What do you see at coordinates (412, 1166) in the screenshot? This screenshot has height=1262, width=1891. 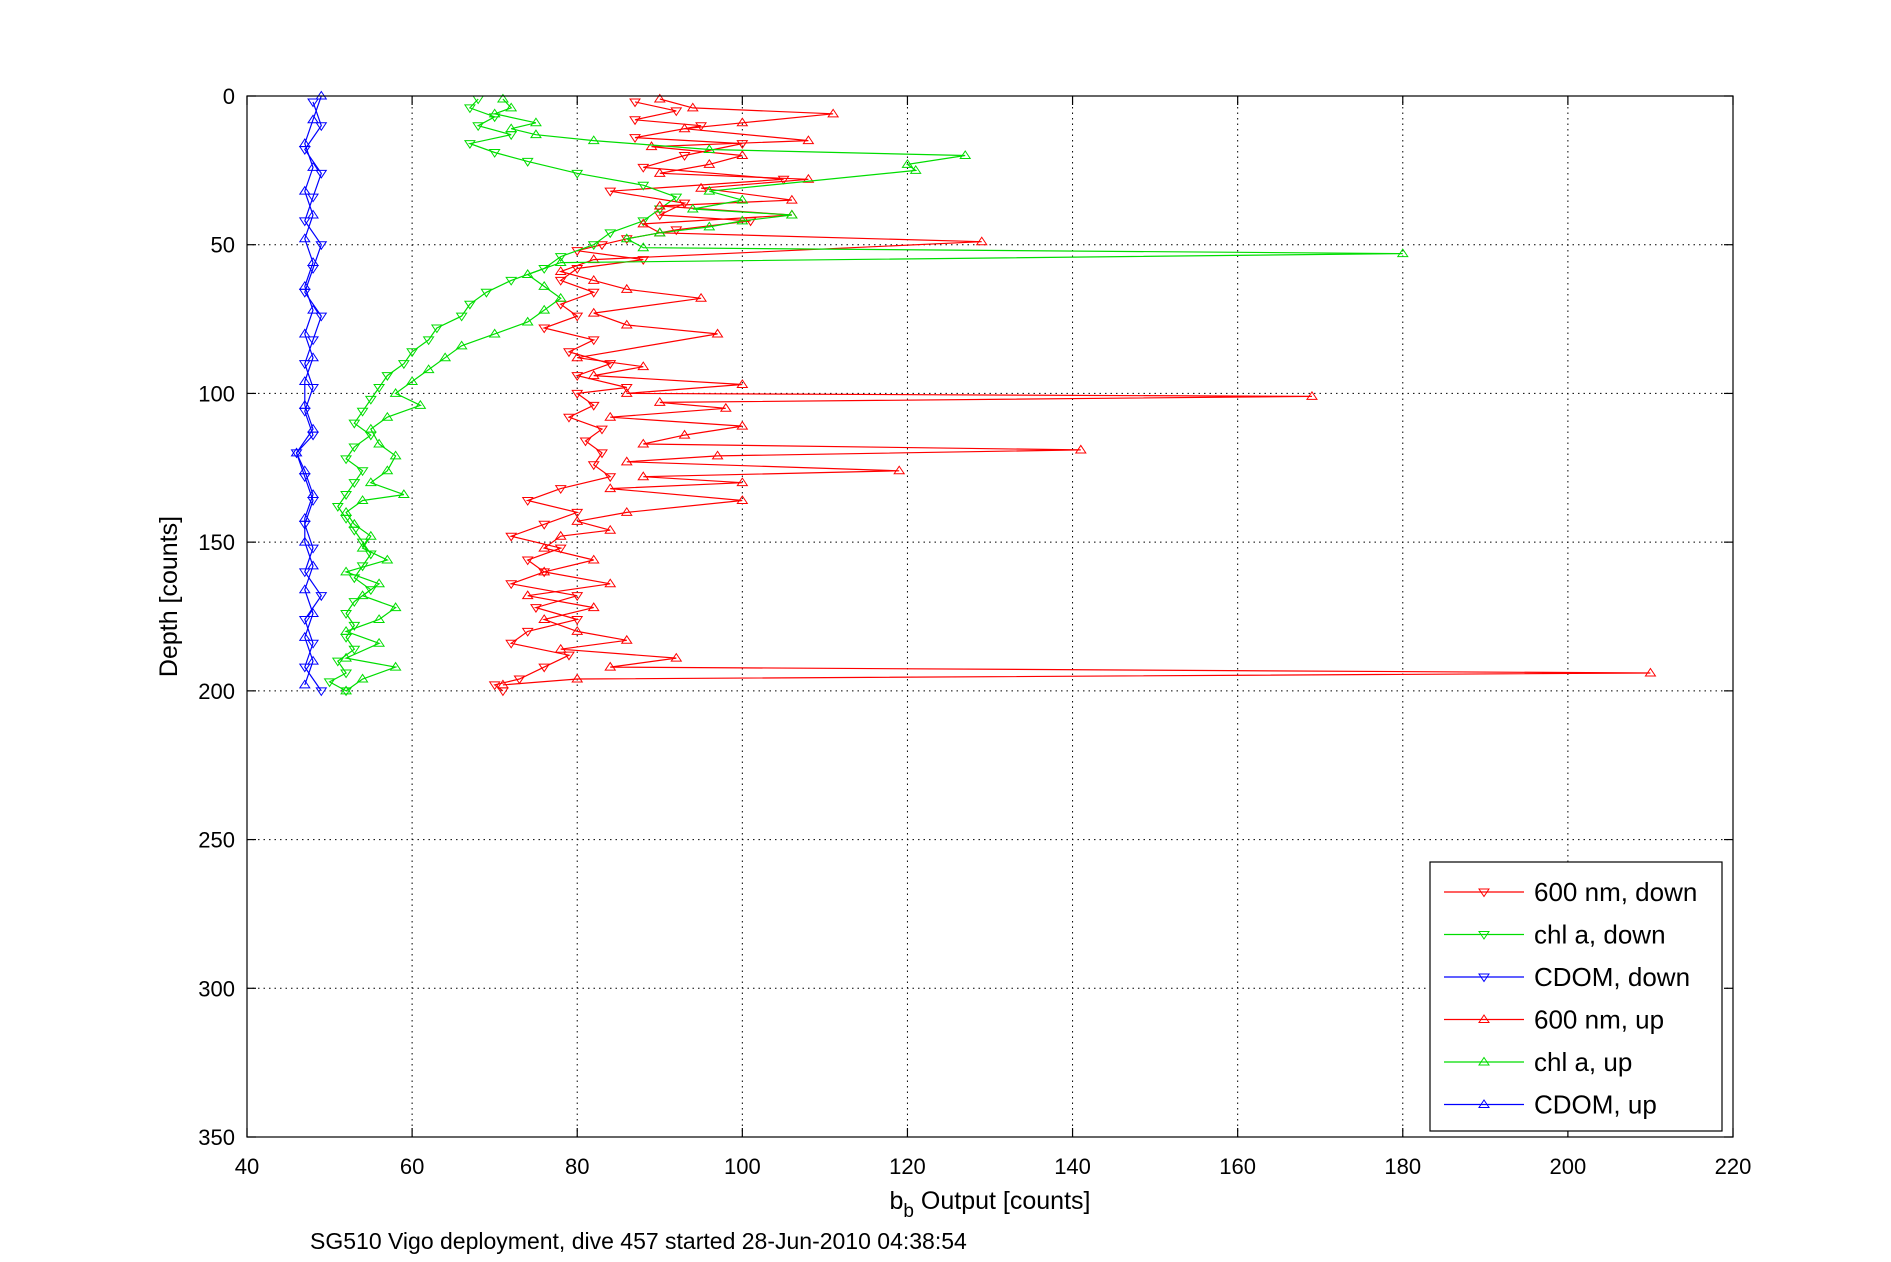 I see `x-tick-label: 60` at bounding box center [412, 1166].